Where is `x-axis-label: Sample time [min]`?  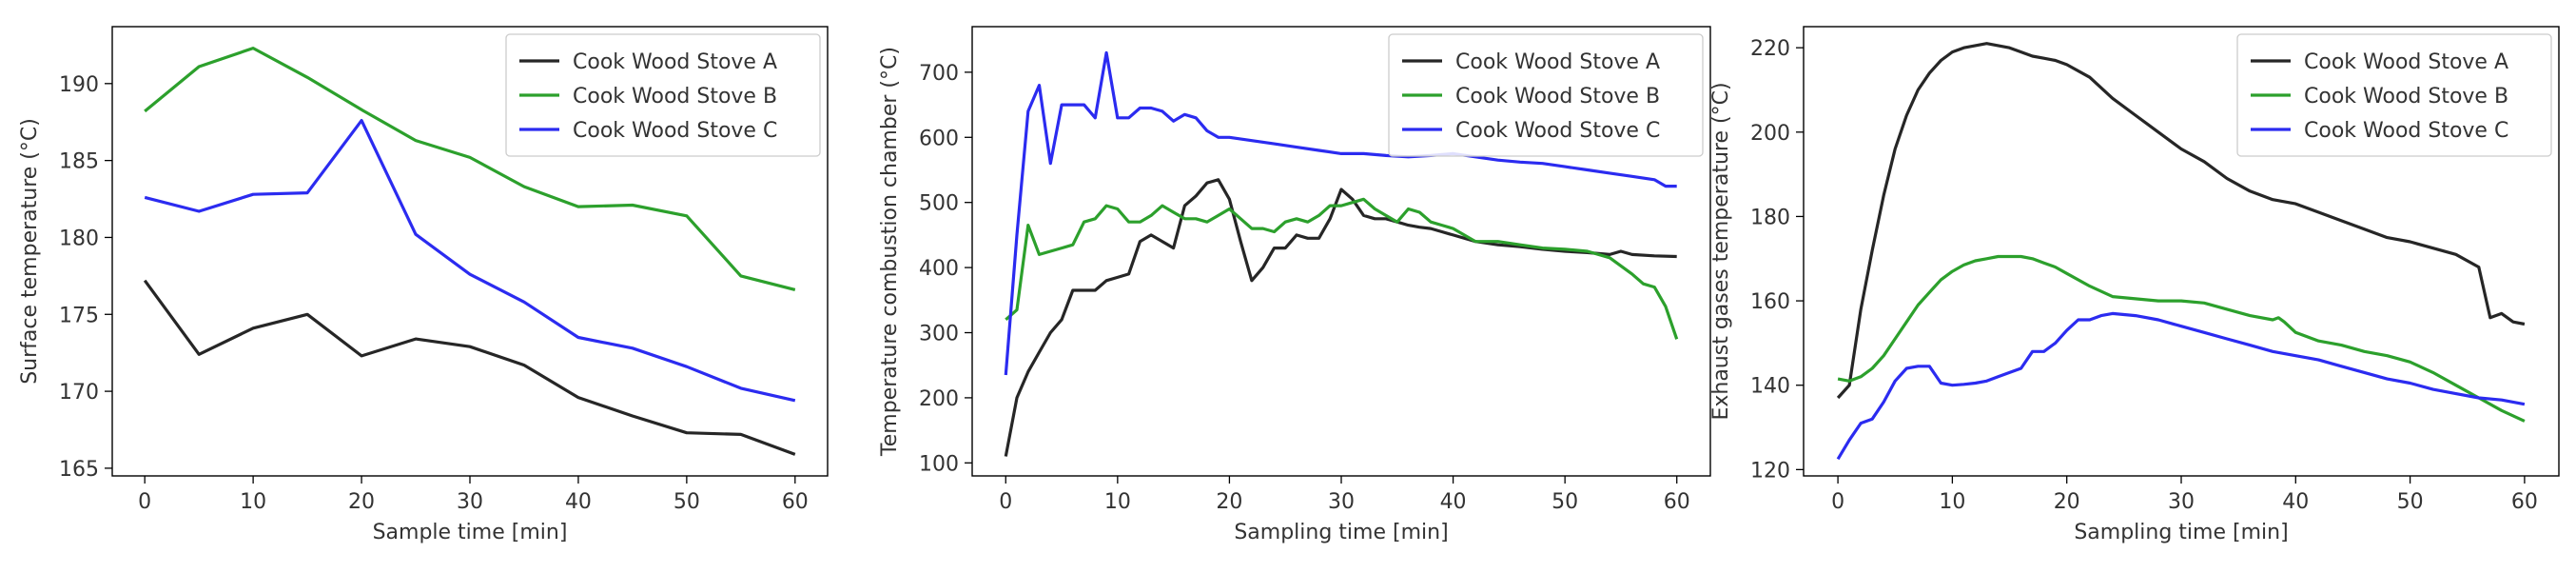 x-axis-label: Sample time [min] is located at coordinates (471, 532).